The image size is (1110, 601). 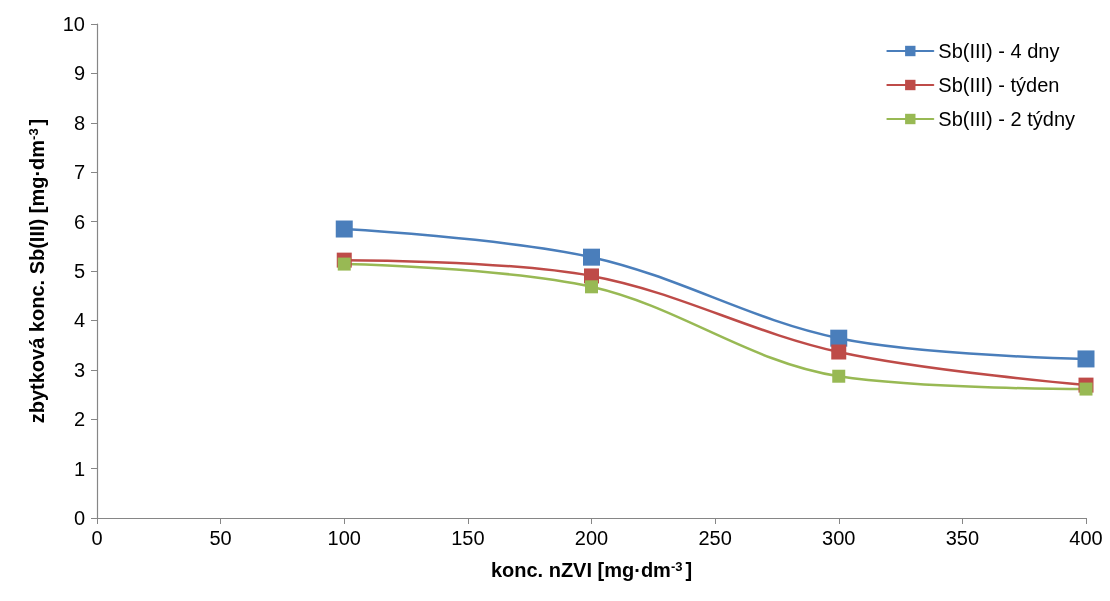 I want to click on legend-label: Sb(III) - 2 týdny, so click(x=1007, y=119).